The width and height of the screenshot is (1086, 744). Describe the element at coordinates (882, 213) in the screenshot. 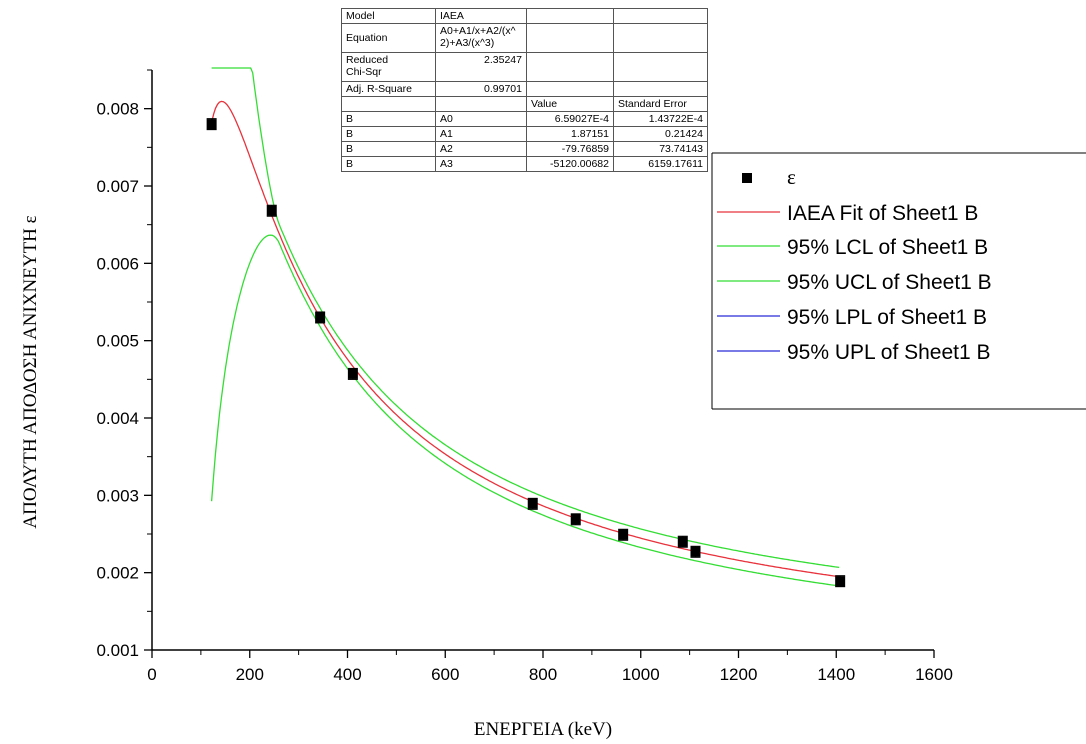

I see `legend-label-fit: IAEA Fit of Sheet1 B` at that location.